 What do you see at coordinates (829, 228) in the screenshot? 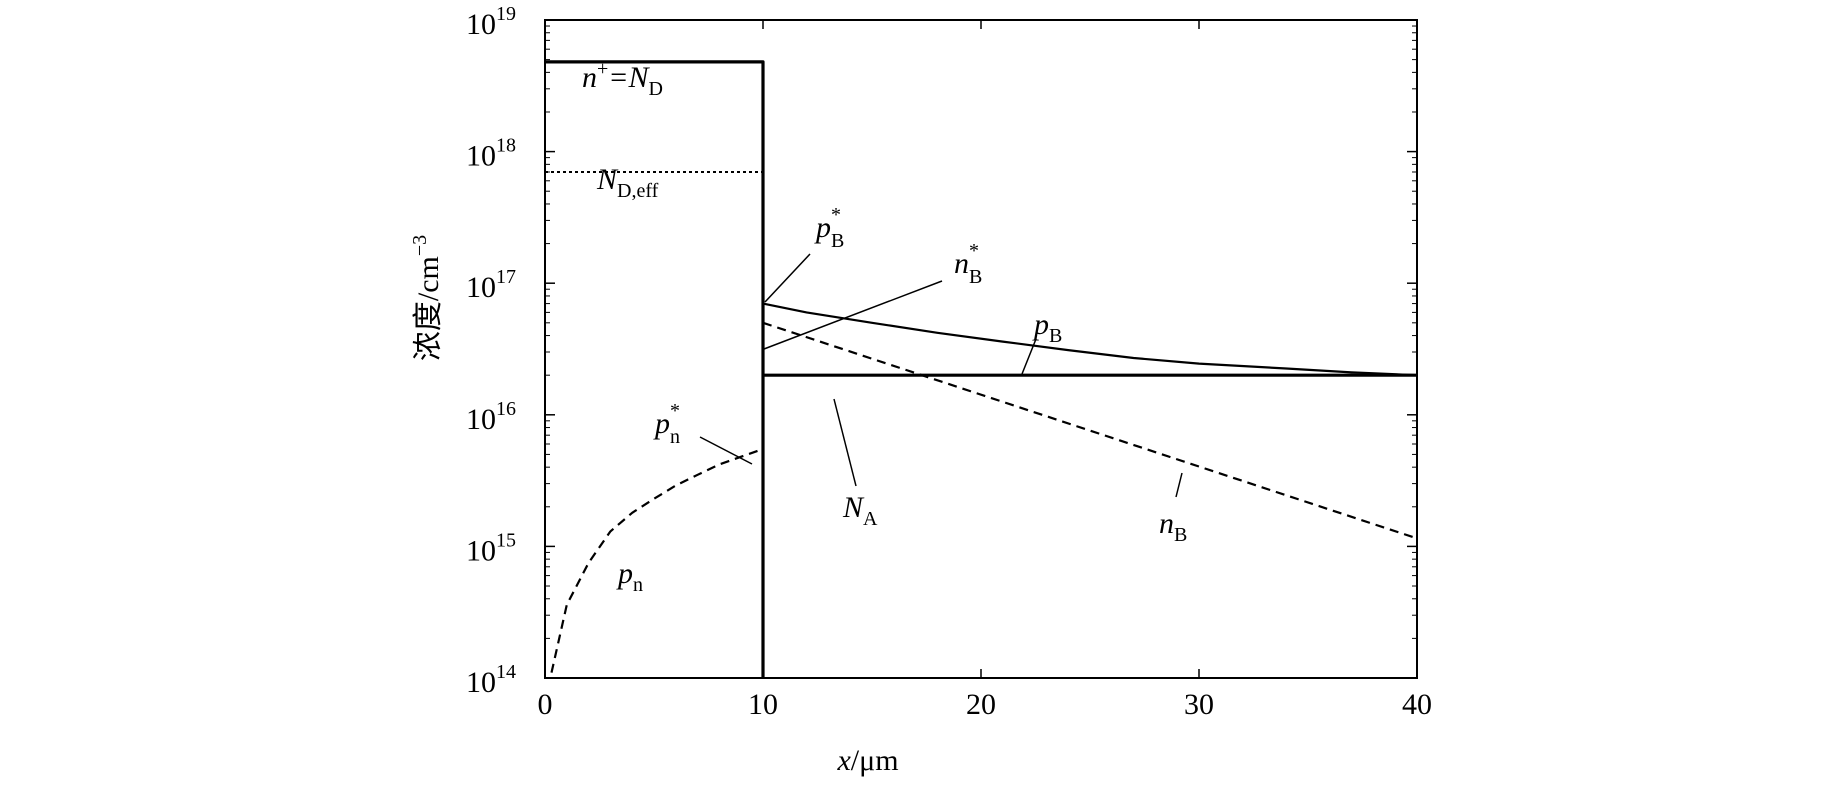
I see `label-pB-star: p* B` at bounding box center [829, 228].